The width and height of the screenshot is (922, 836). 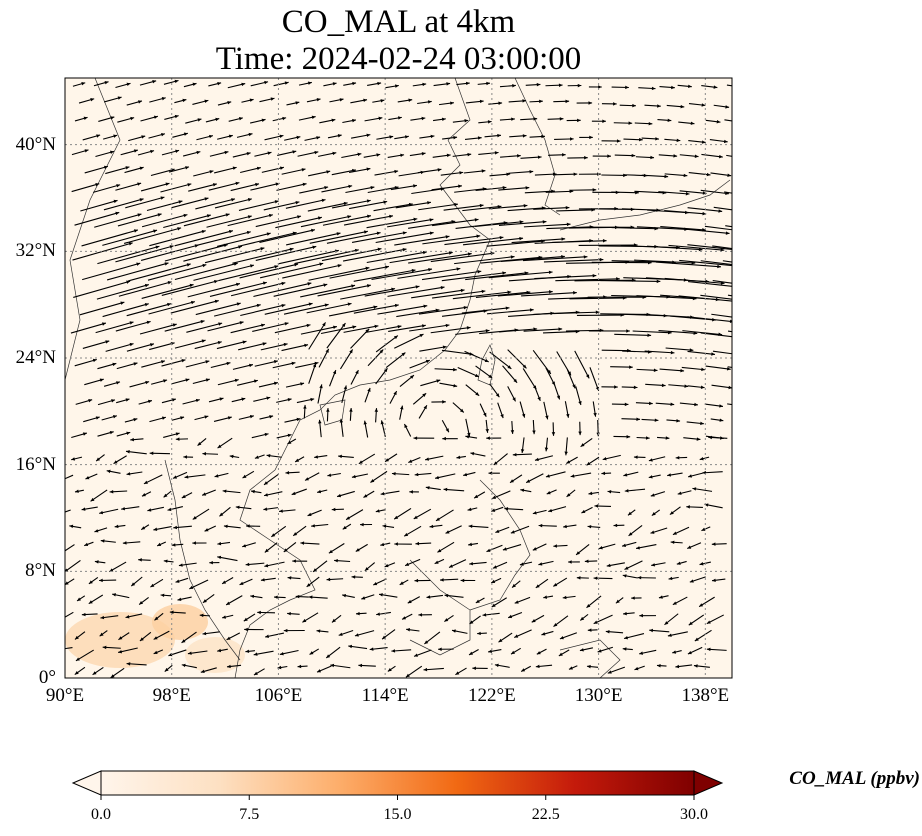 What do you see at coordinates (101, 814) in the screenshot?
I see `colorbar-tick-label: 0.0` at bounding box center [101, 814].